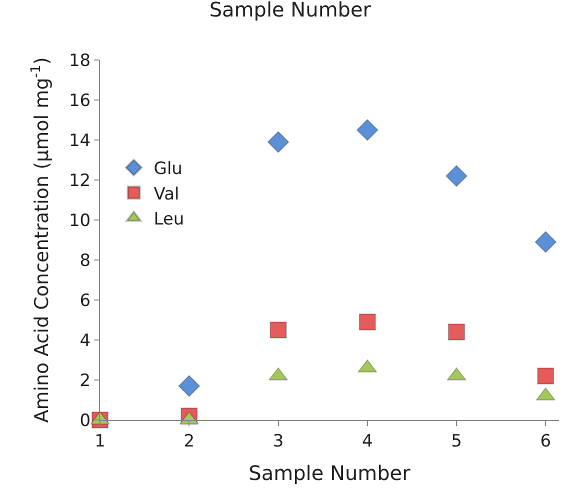 The image size is (569, 490). I want to click on y-tick-label: 4, so click(85, 340).